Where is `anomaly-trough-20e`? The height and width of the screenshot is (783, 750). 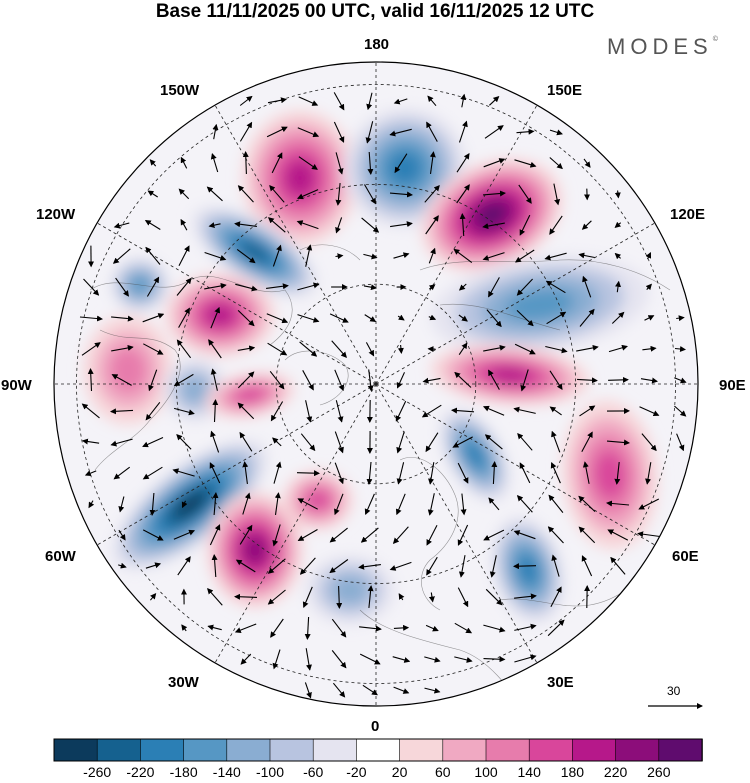 anomaly-trough-20e is located at coordinates (528, 570).